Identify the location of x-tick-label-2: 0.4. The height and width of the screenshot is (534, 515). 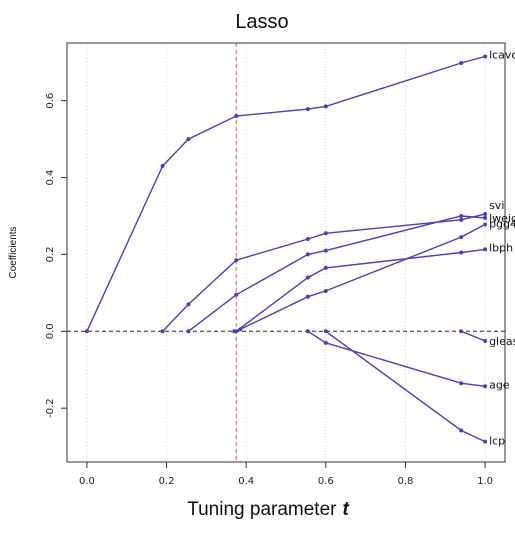
(246, 481).